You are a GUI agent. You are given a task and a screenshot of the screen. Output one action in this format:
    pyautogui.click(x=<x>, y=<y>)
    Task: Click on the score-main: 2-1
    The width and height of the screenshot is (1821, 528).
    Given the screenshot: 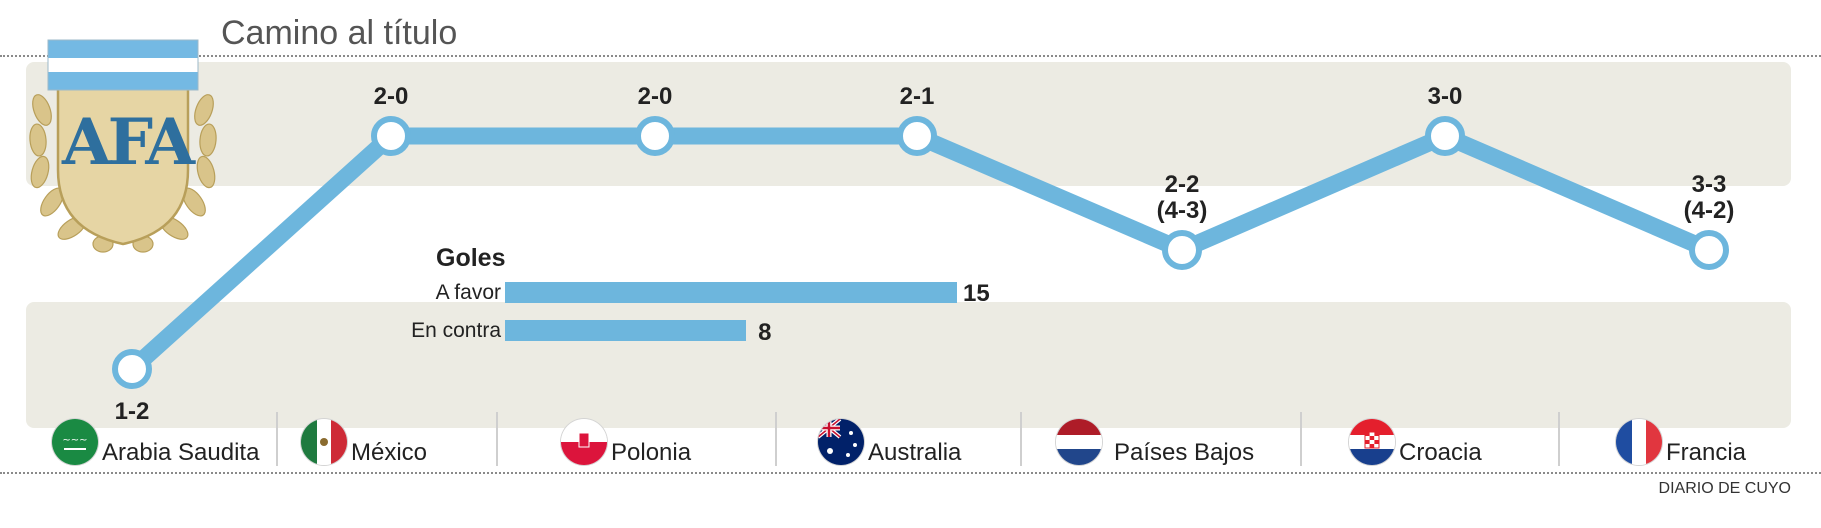 What is the action you would take?
    pyautogui.click(x=917, y=96)
    